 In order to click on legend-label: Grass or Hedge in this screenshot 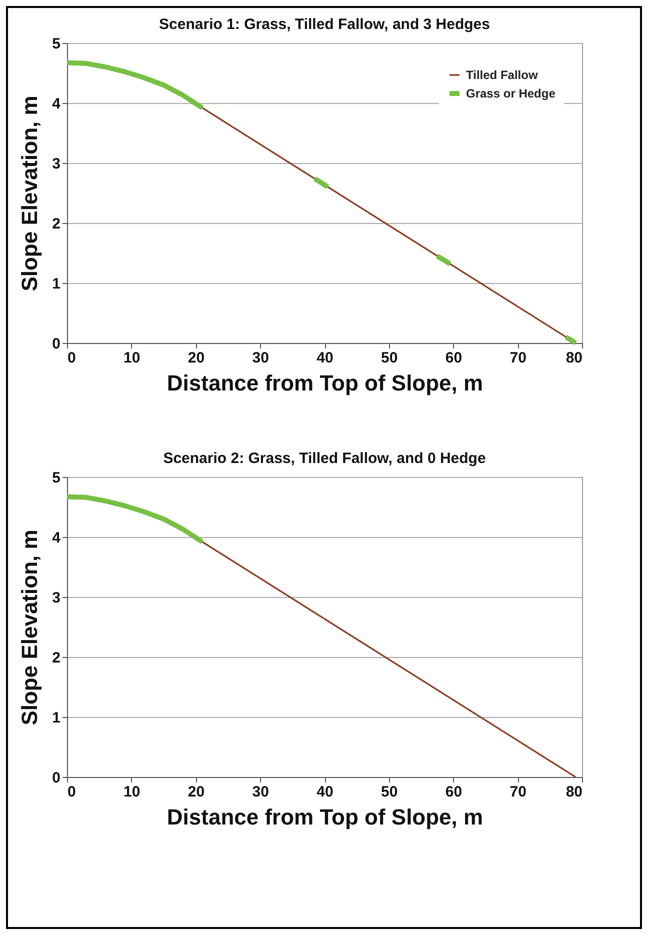, I will do `click(511, 93)`.